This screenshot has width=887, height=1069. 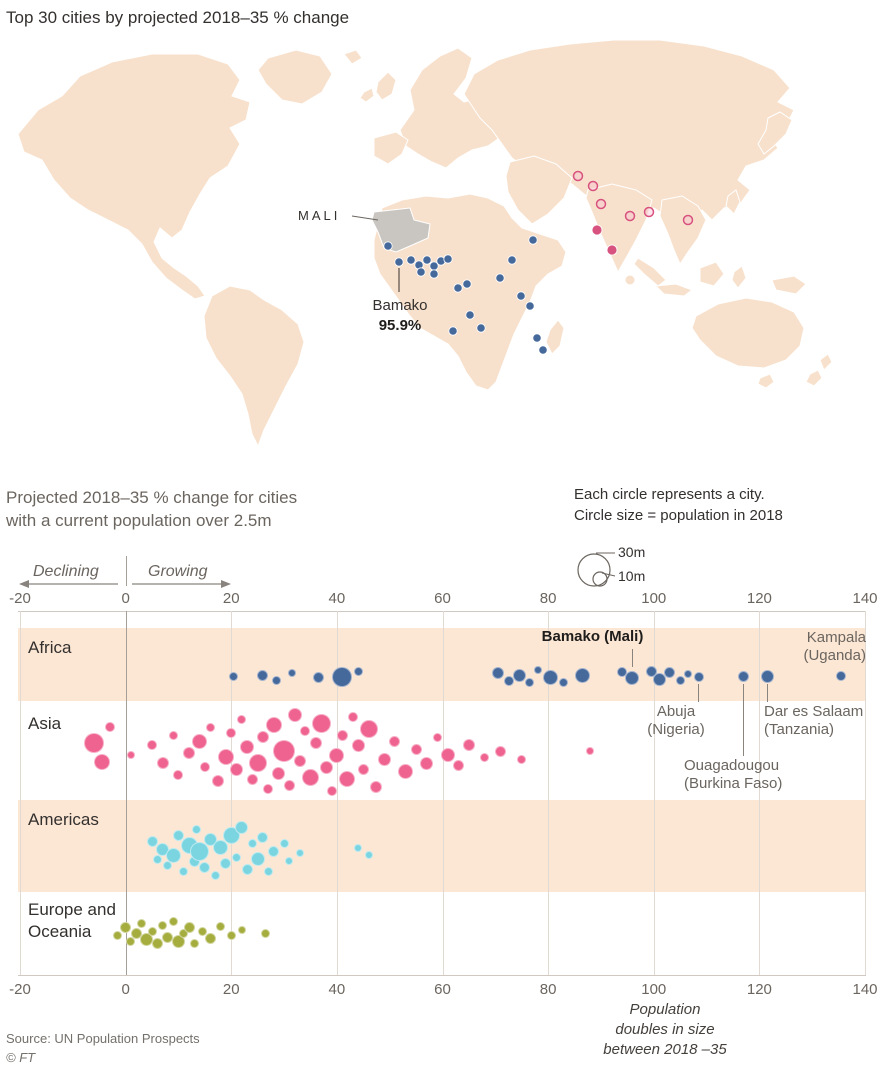 I want to click on chart-subtitle-line1: Projected 2018–35 % change for cities, so click(x=152, y=497).